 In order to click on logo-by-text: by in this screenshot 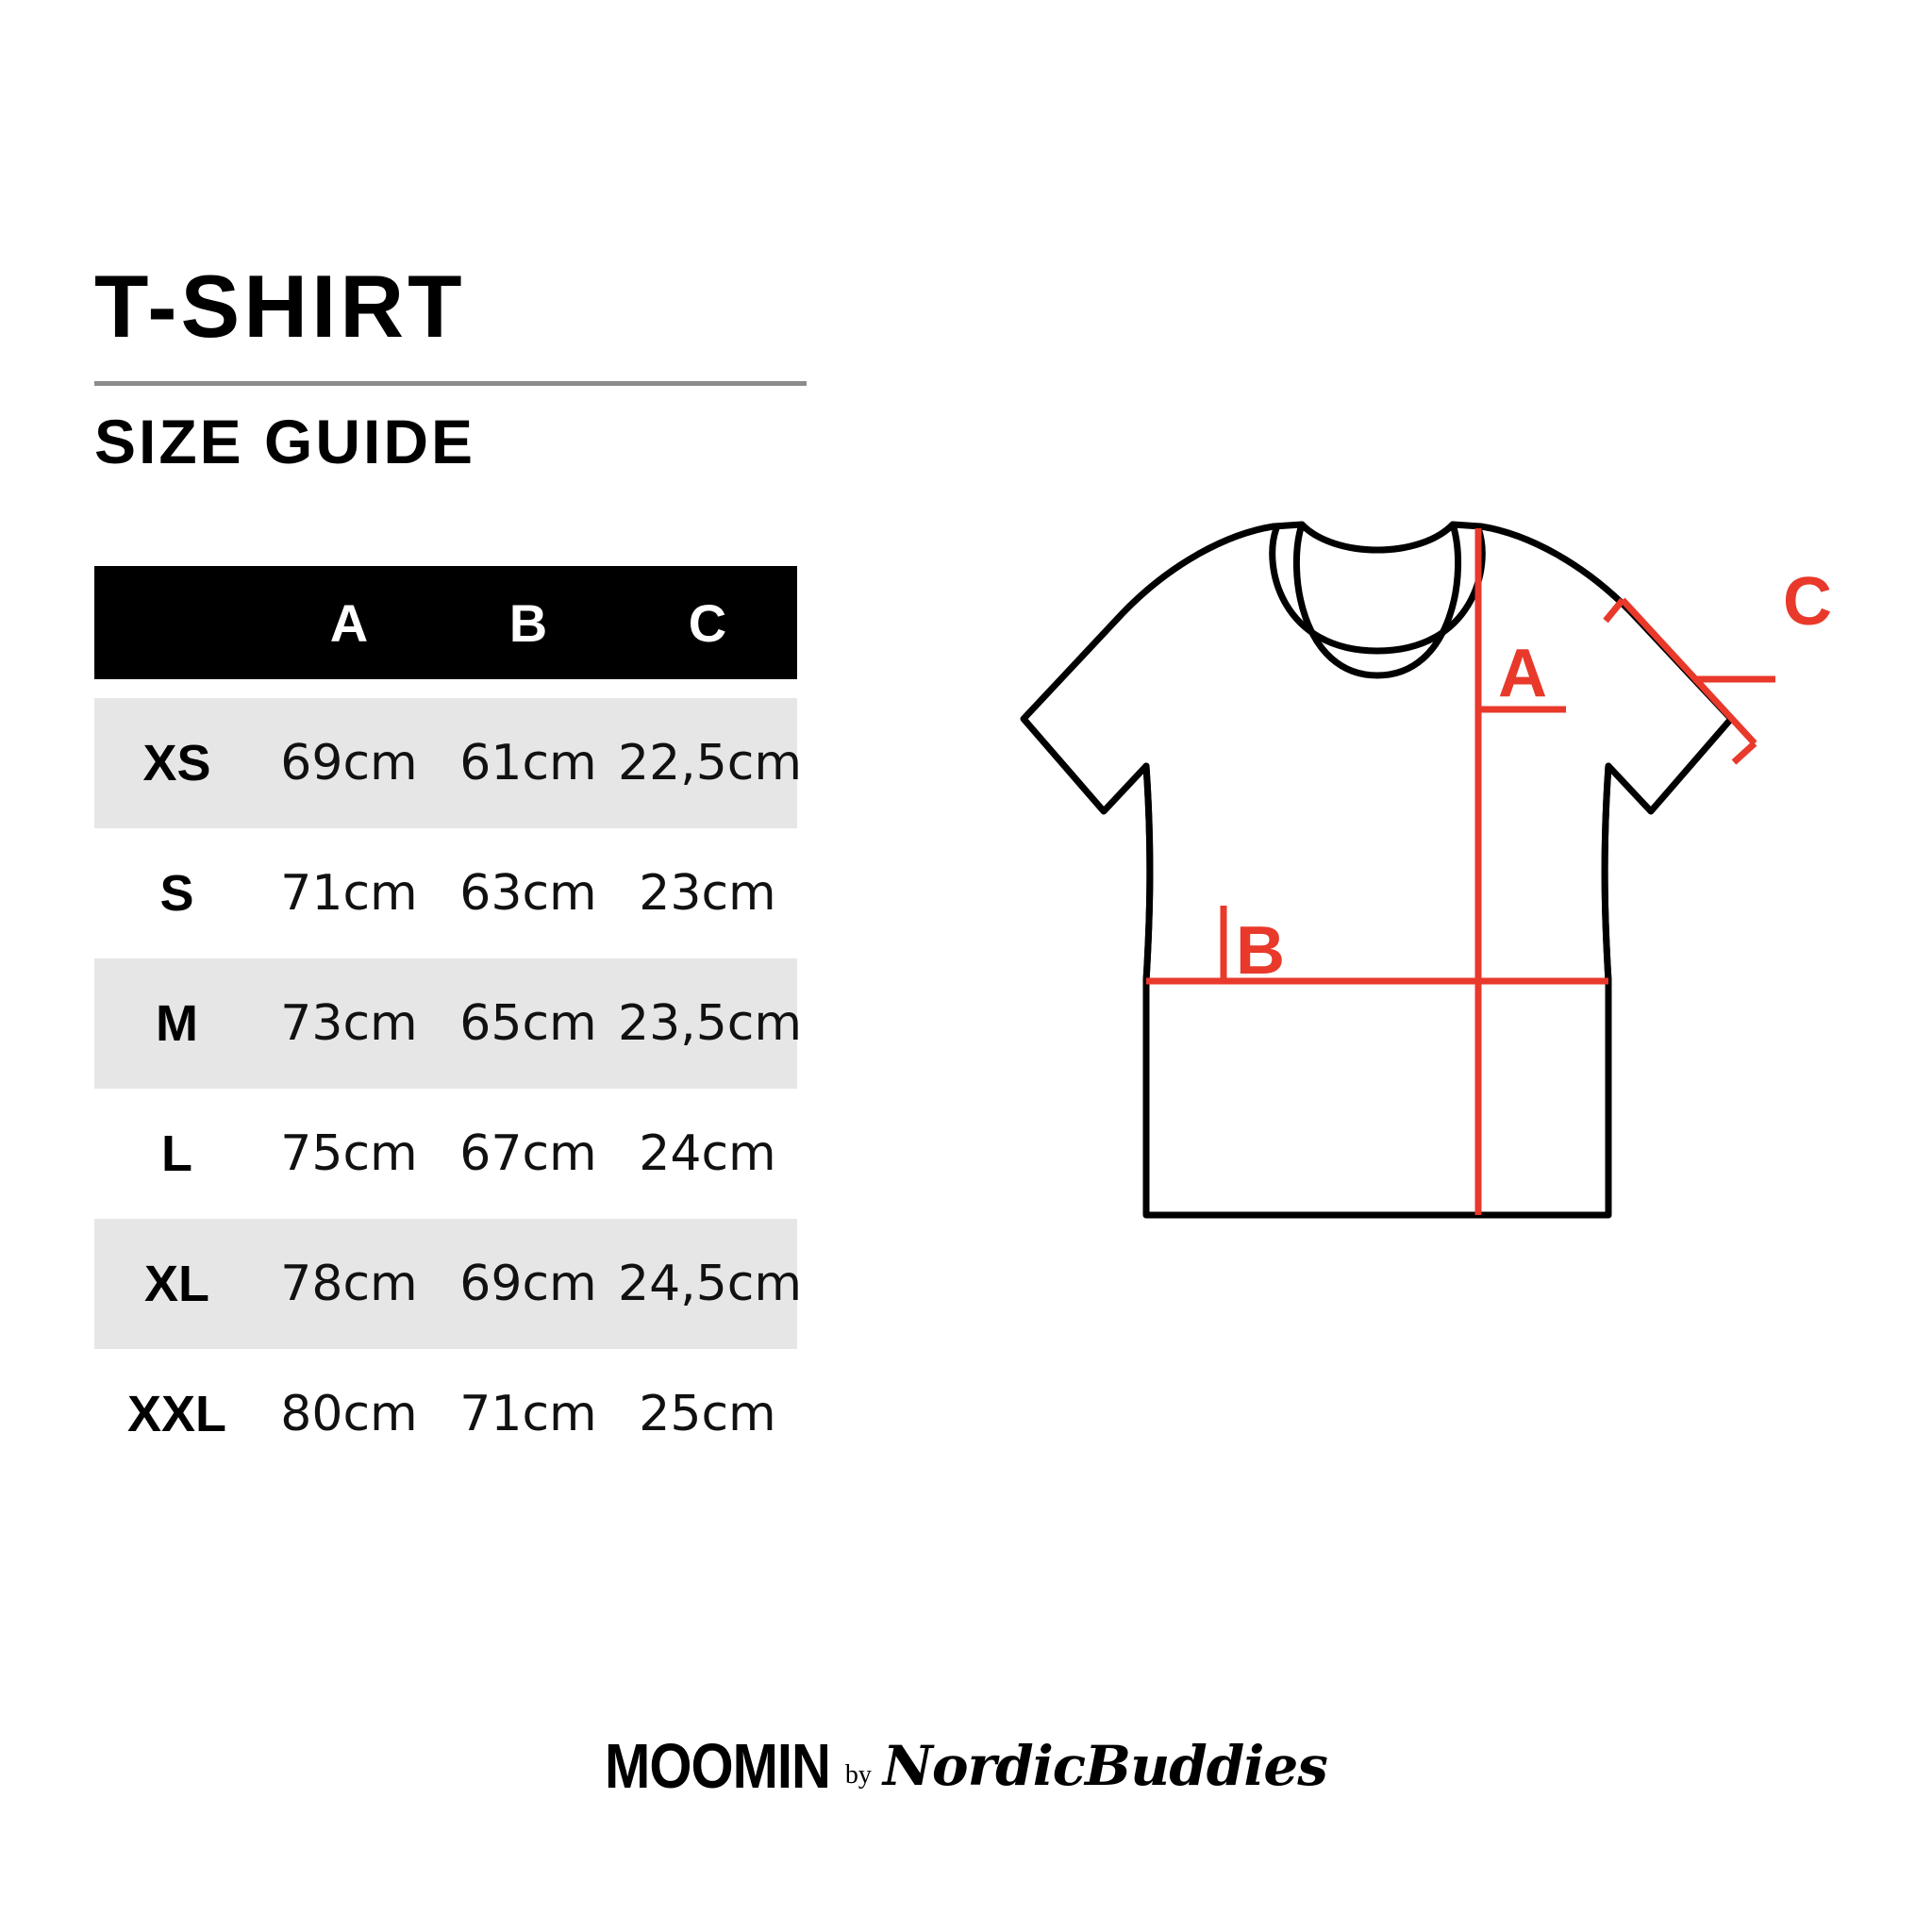, I will do `click(858, 1775)`.